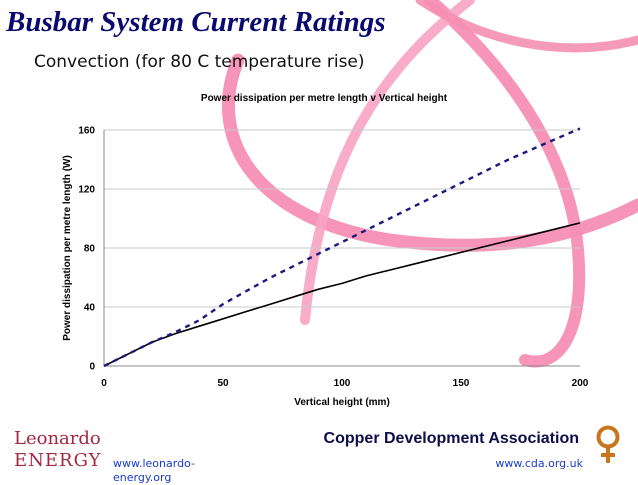 Image resolution: width=638 pixels, height=485 pixels. What do you see at coordinates (342, 383) in the screenshot?
I see `x-tick-label: 100` at bounding box center [342, 383].